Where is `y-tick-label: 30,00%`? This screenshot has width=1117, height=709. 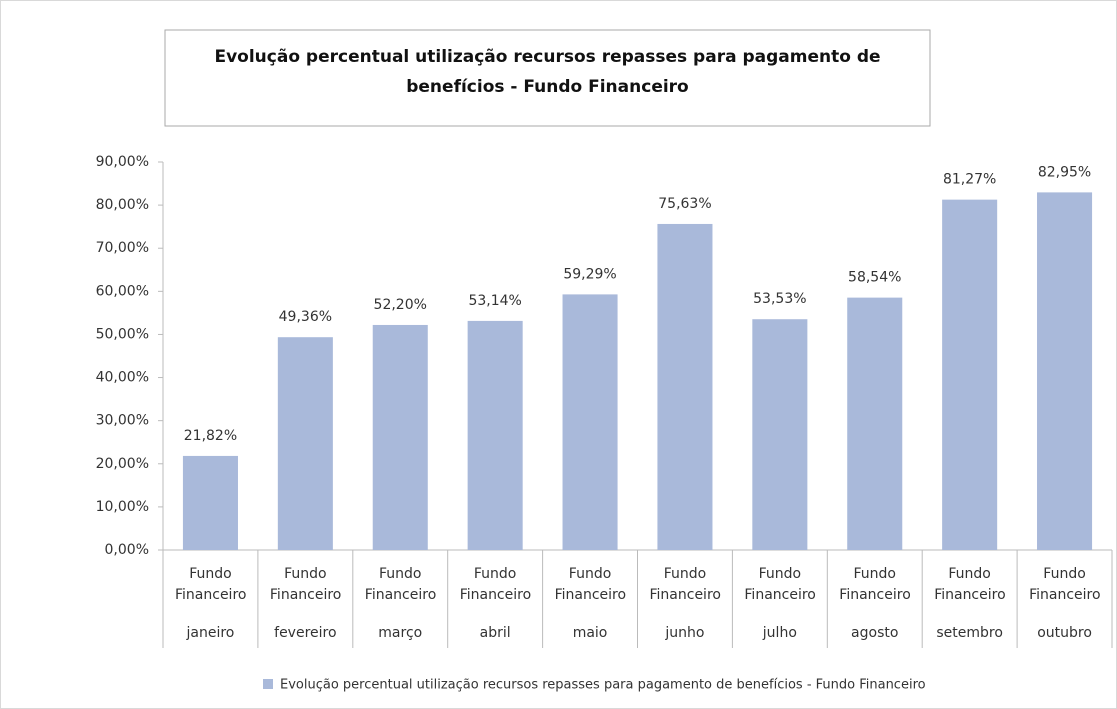 y-tick-label: 30,00% is located at coordinates (122, 421).